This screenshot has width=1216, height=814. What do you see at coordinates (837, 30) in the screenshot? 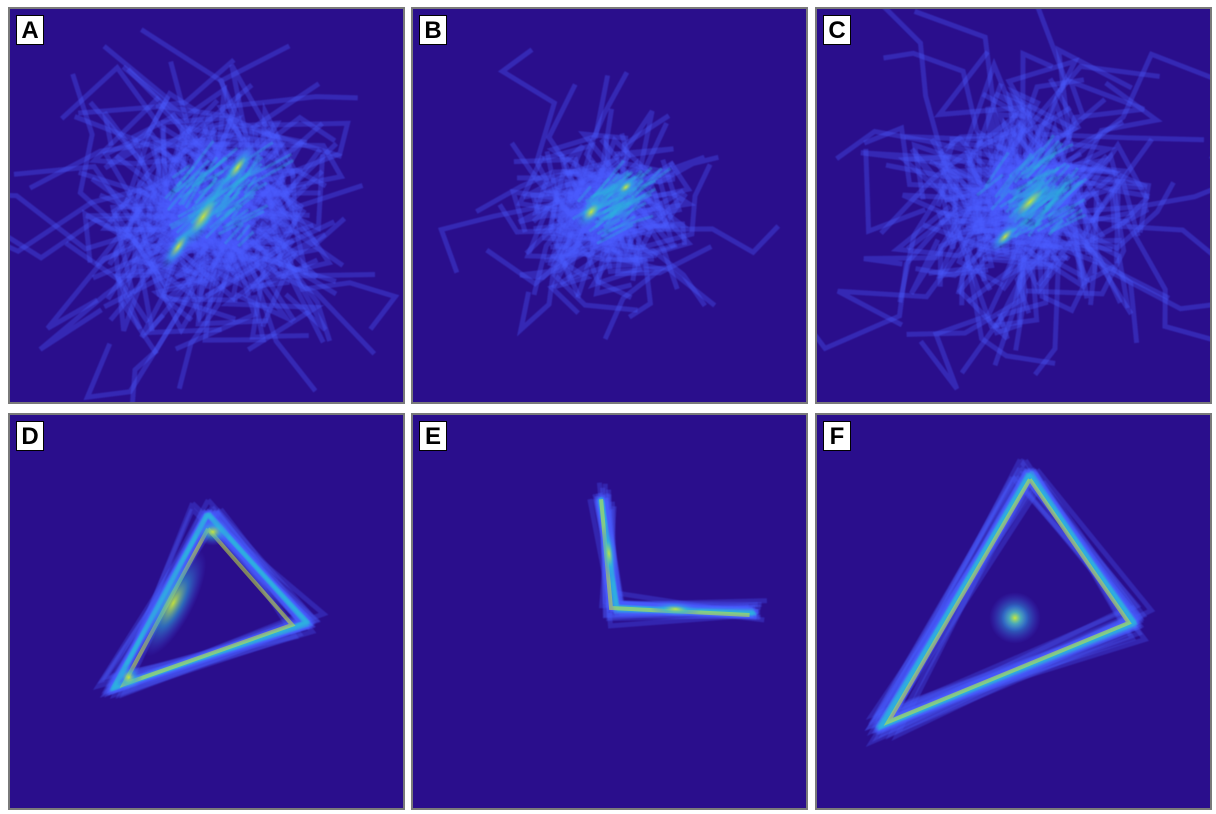
I see `panel-label-c: C` at bounding box center [837, 30].